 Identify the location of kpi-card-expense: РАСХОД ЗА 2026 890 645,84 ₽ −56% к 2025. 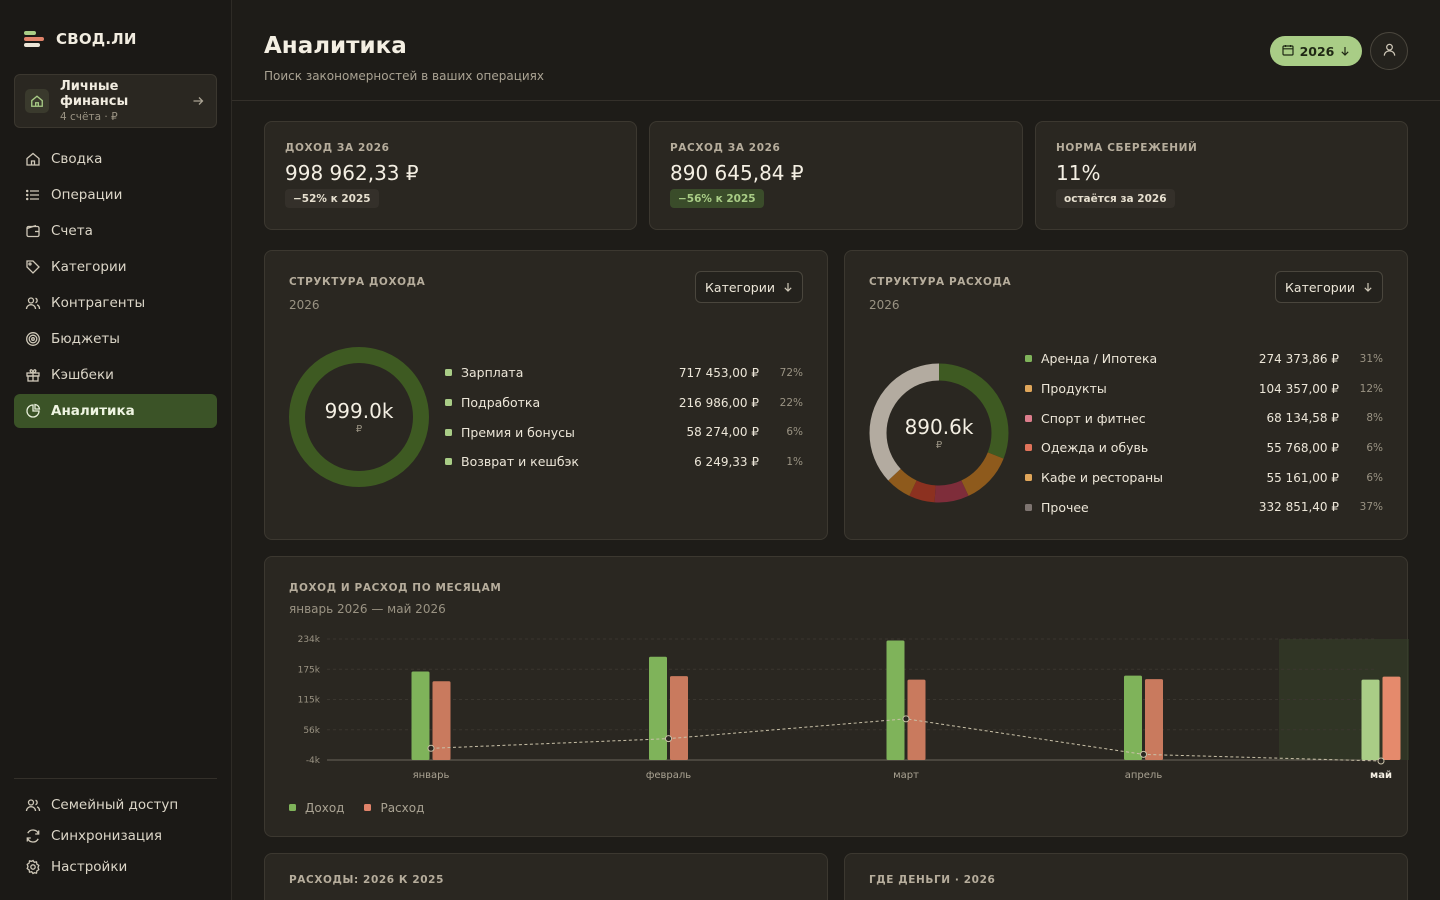
(836, 175).